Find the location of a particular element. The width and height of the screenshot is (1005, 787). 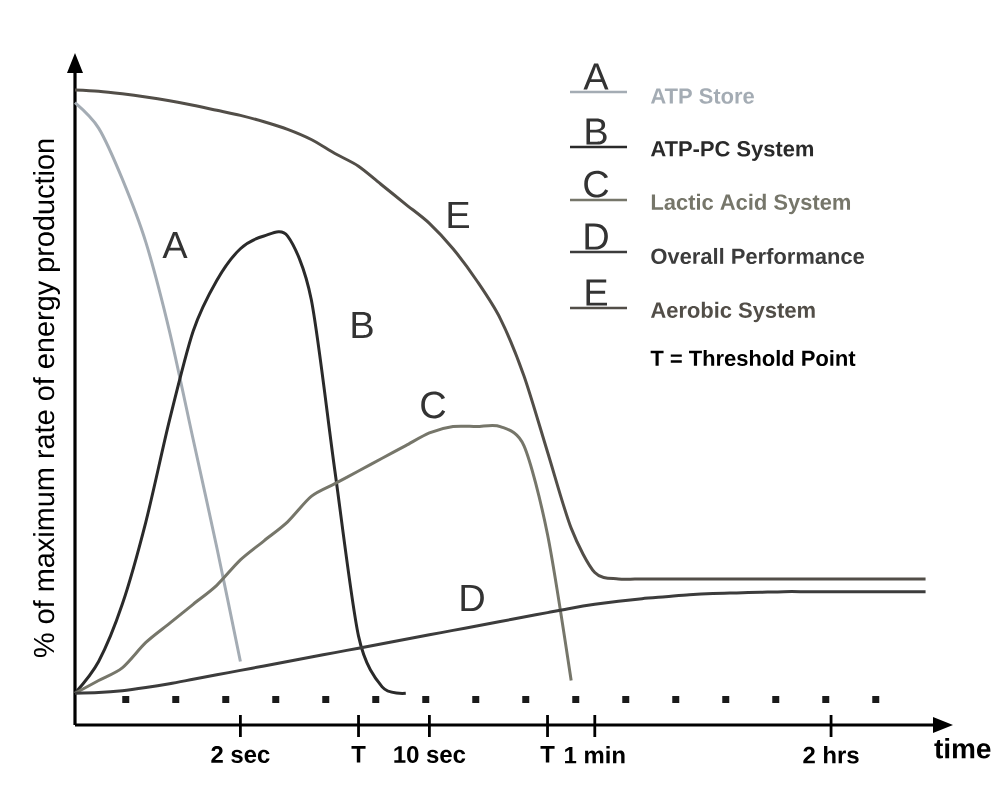

x-tick-label: 2 sec is located at coordinates (240, 754).